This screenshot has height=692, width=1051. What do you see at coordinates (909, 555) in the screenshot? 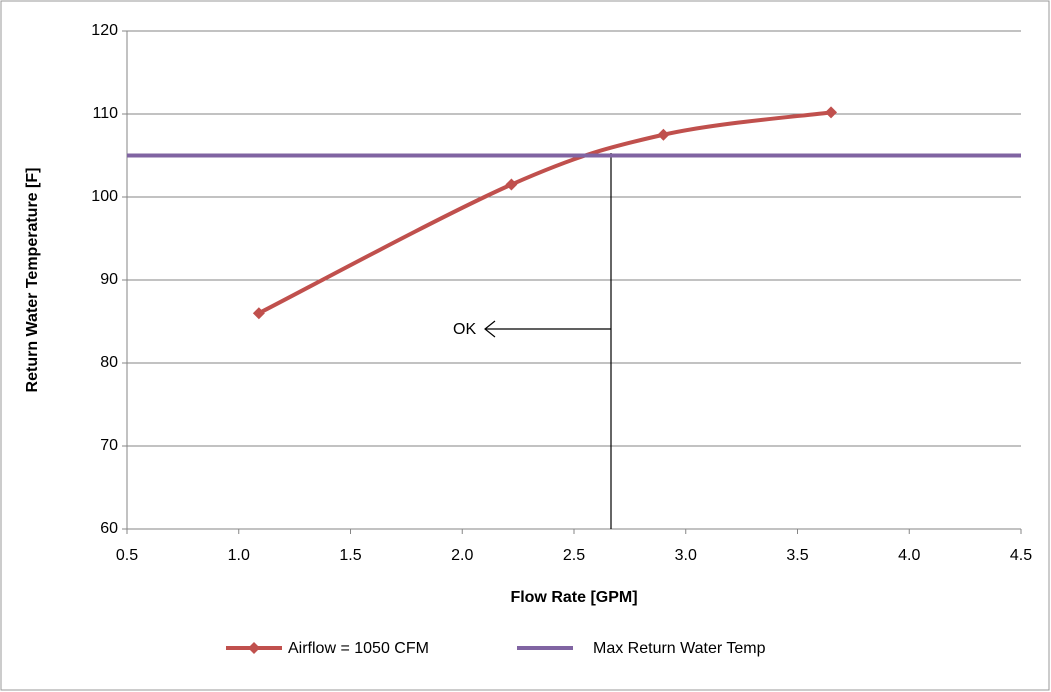
I see `x-tick-label: 4.0` at bounding box center [909, 555].